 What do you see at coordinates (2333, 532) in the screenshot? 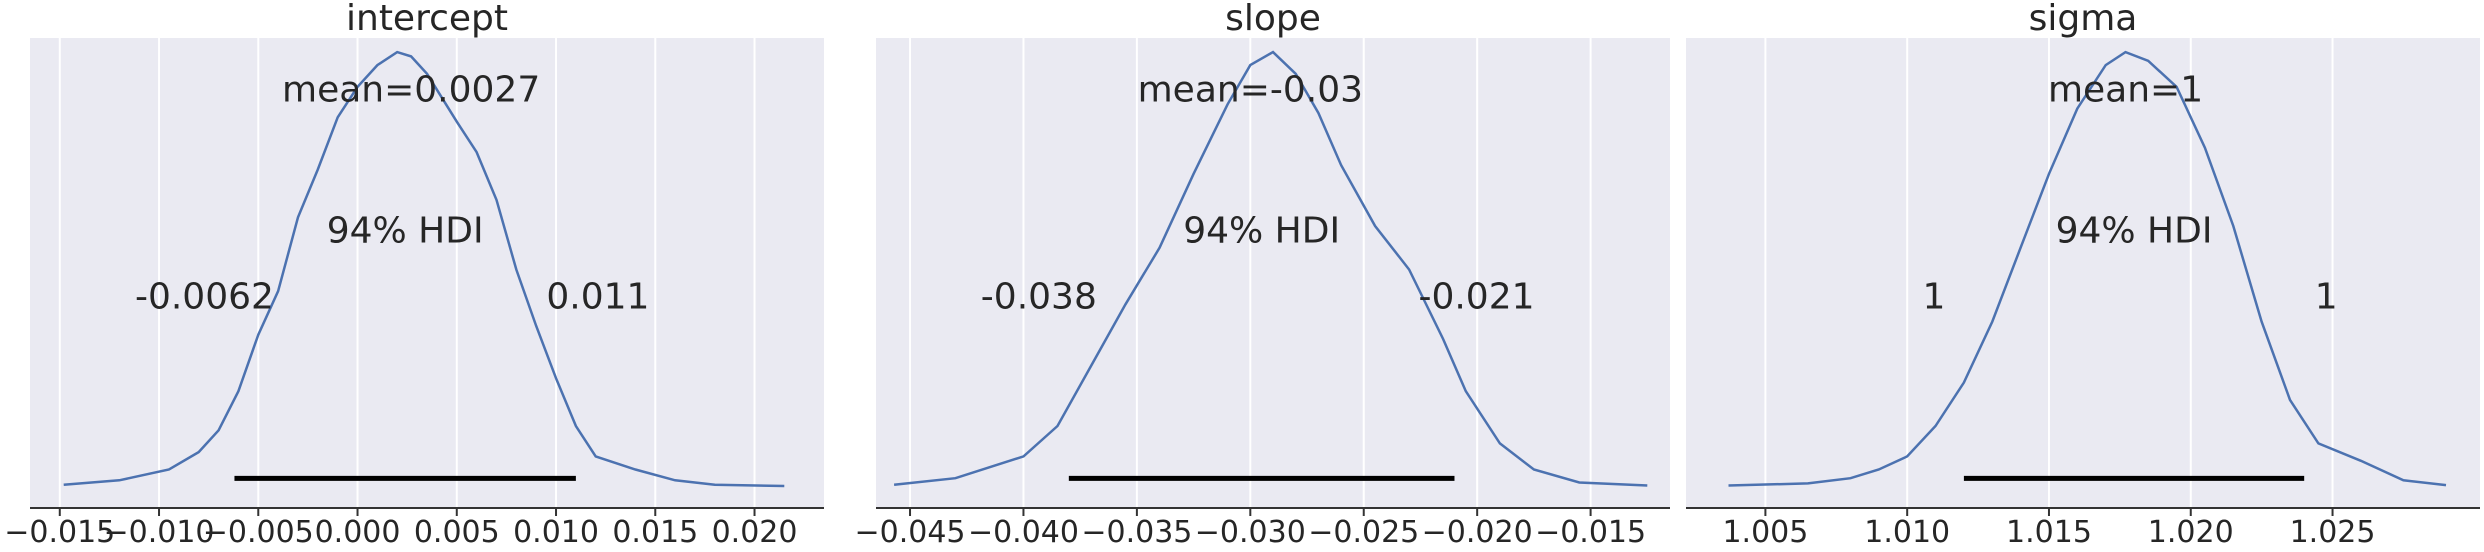
I see `x-tick-label: 1.025` at bounding box center [2333, 532].